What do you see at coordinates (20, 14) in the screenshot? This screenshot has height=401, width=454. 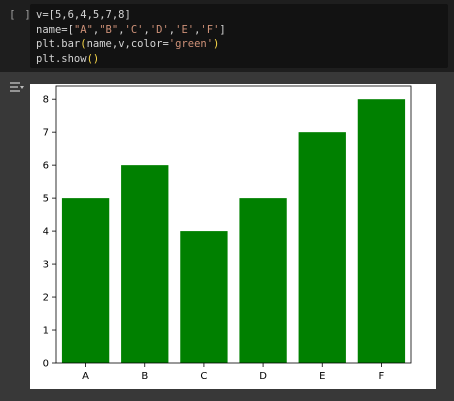 I see `run-cell-button: [ ]` at bounding box center [20, 14].